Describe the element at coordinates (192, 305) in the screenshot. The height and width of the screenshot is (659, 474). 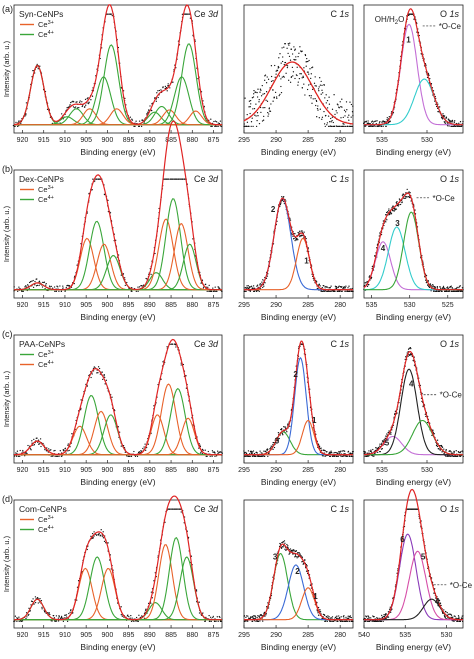
I see `x-tick-label: 880` at that location.